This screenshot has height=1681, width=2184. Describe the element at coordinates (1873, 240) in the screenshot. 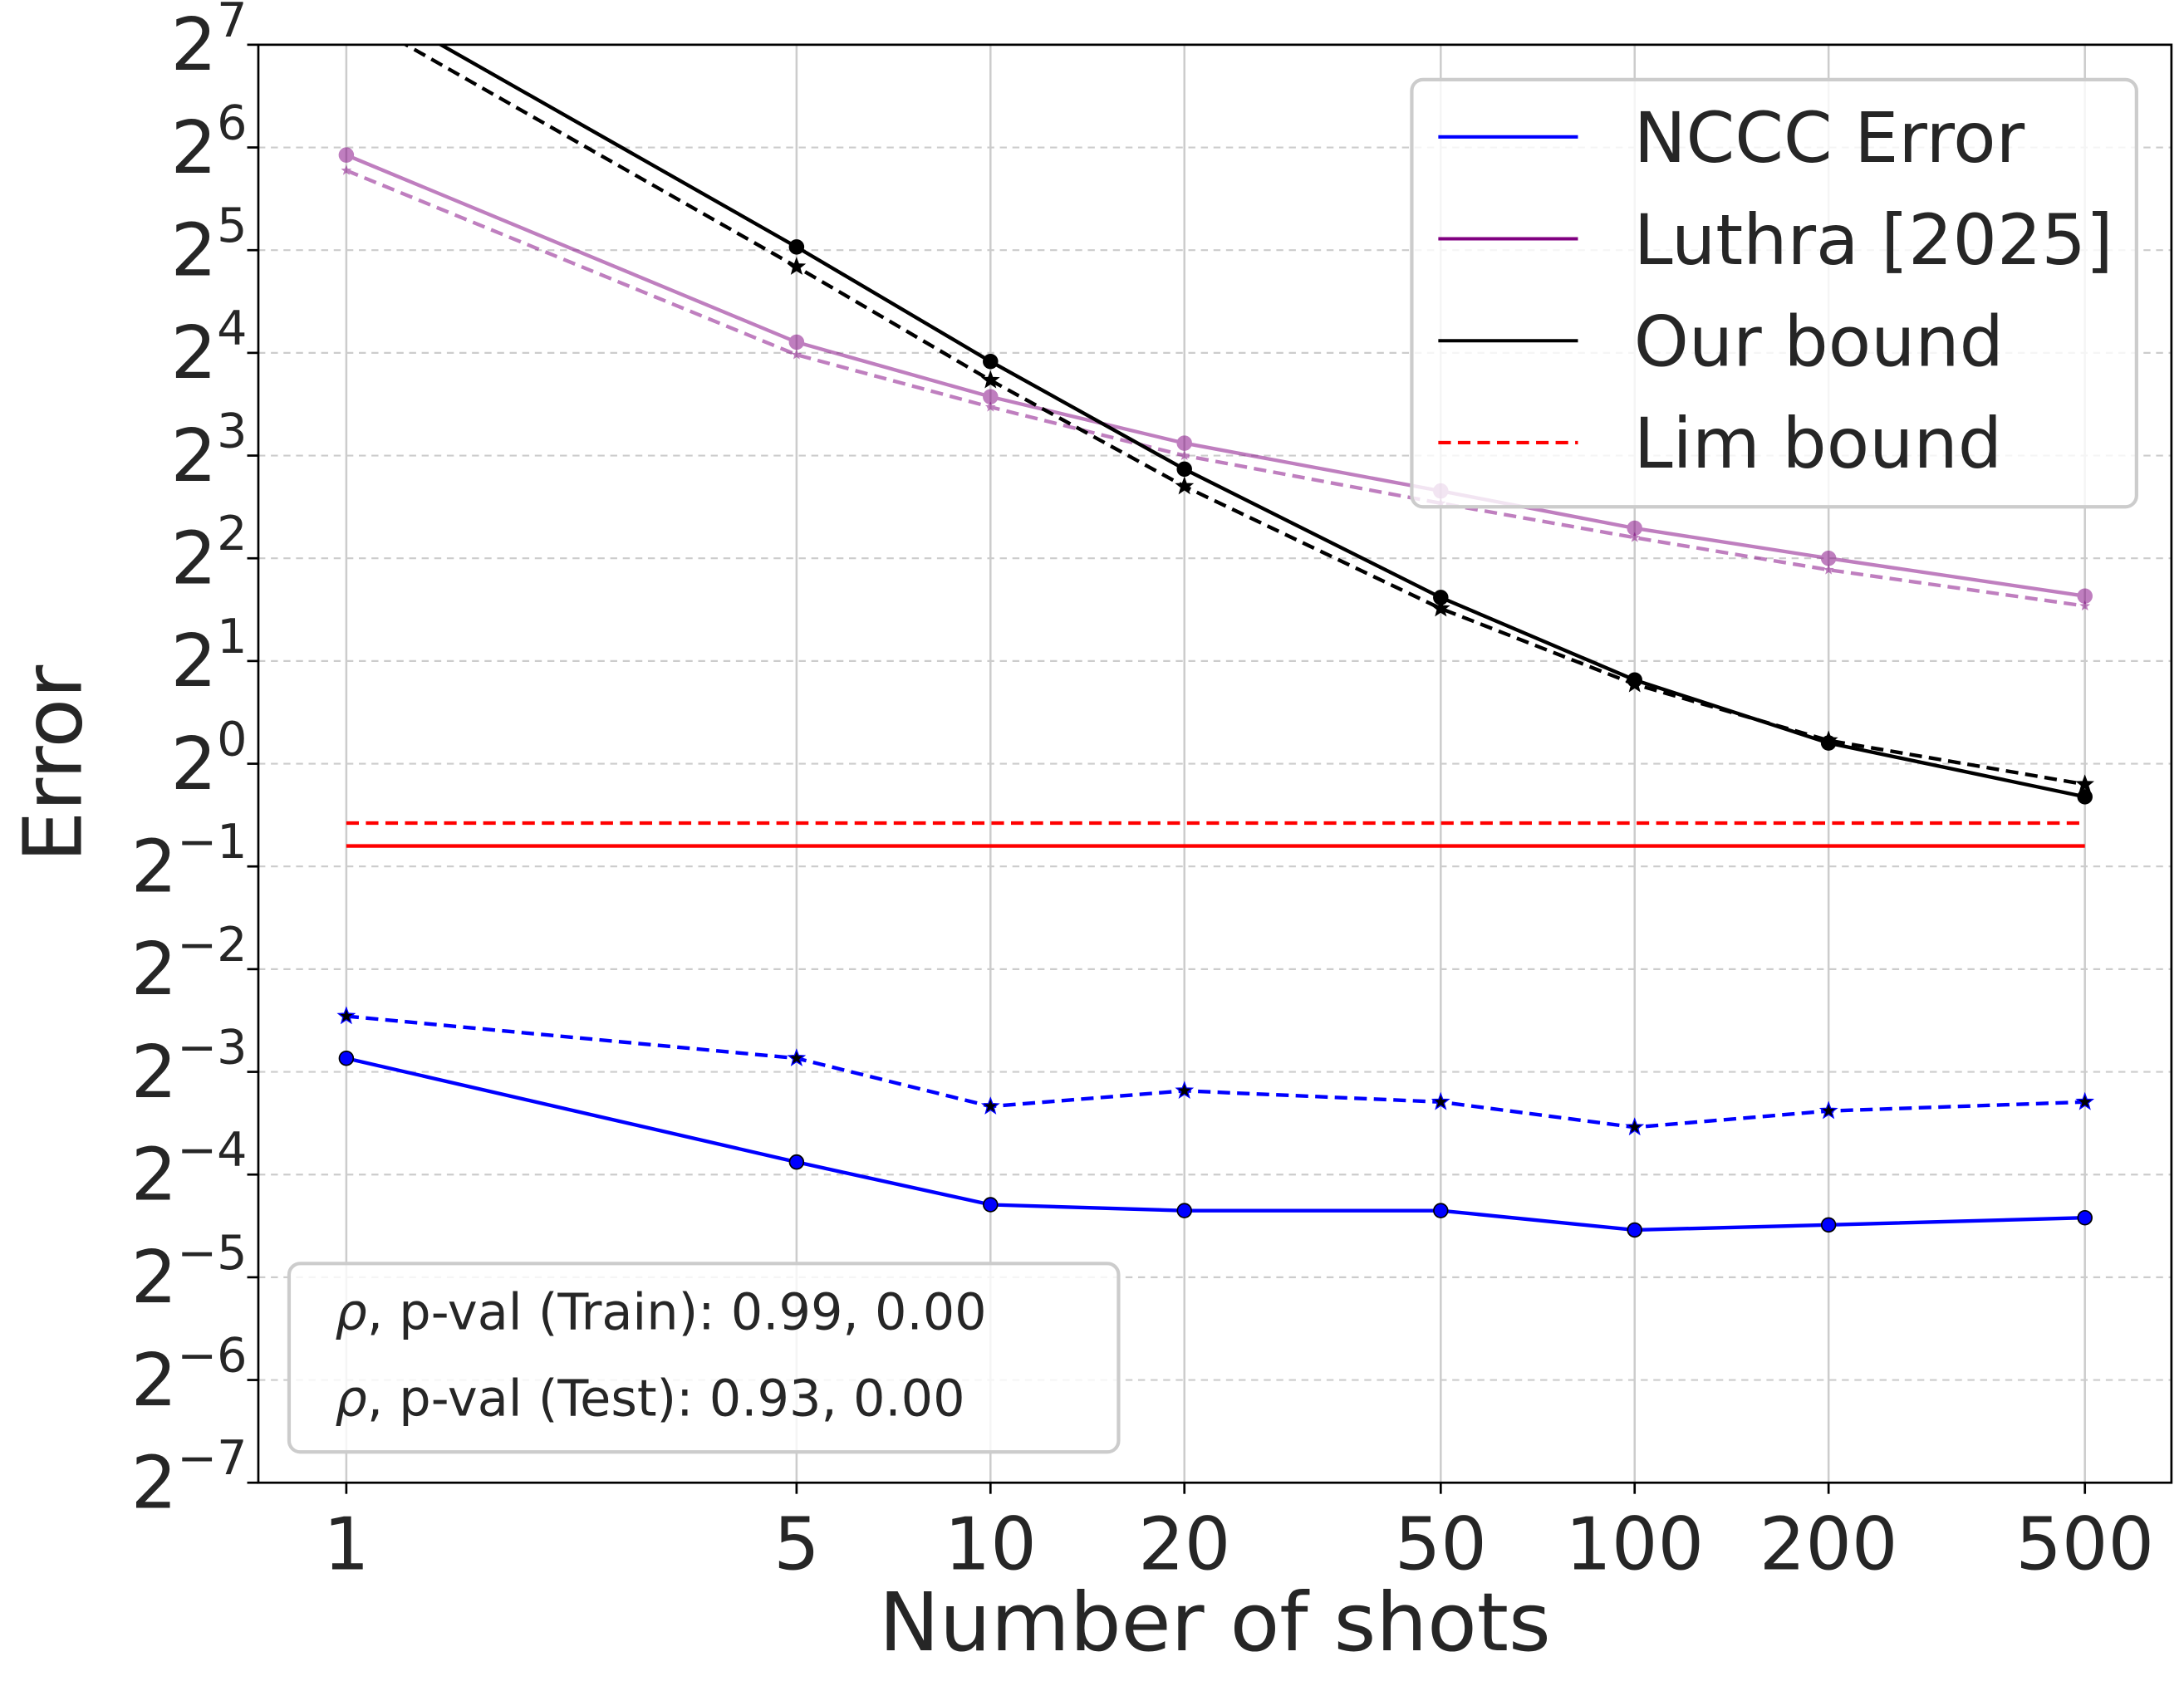

I see `legend-label: Luthra [2025]` at that location.